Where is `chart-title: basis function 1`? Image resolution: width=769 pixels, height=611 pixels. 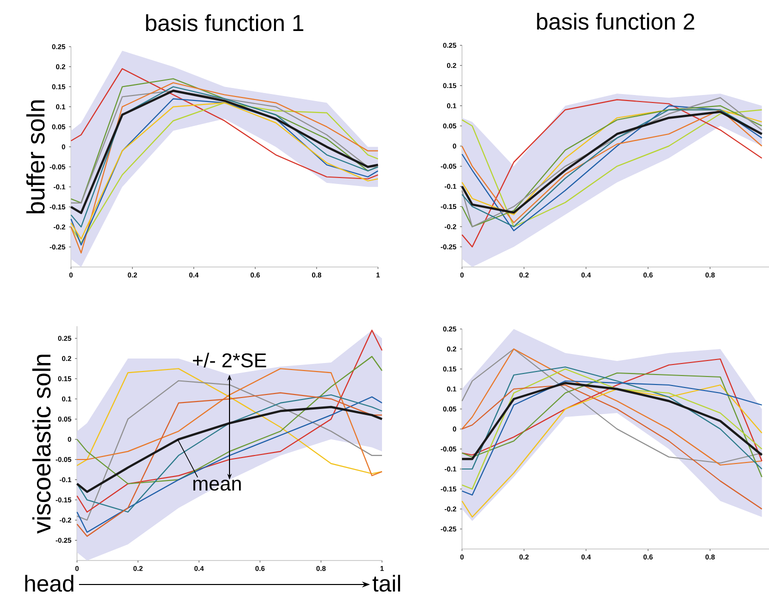 chart-title: basis function 1 is located at coordinates (225, 23).